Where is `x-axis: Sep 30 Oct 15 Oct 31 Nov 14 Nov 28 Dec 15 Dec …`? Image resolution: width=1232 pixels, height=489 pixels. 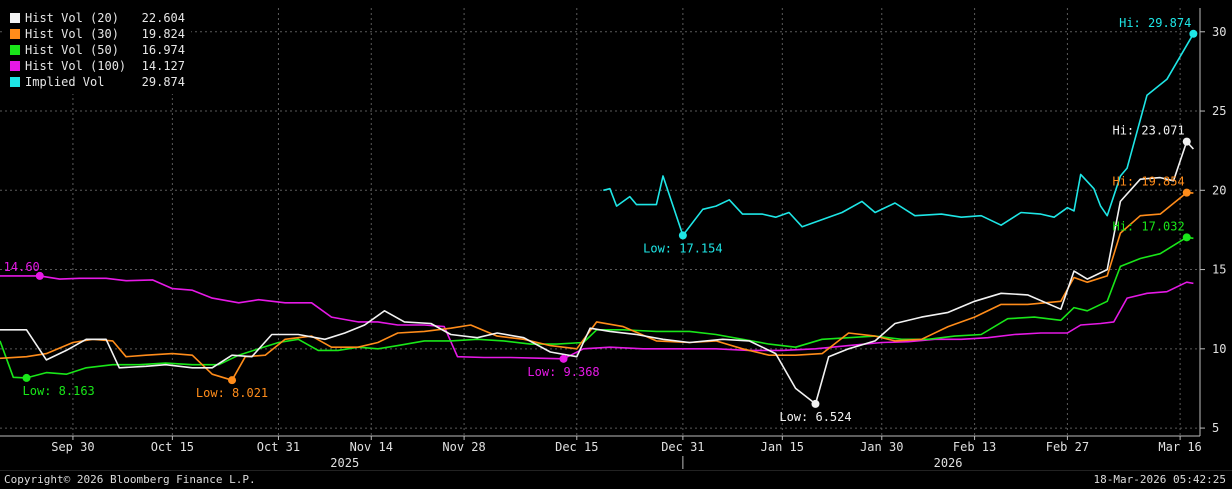
x-axis: Sep 30 Oct 15 Oct 31 Nov 14 Nov 28 Dec 15 Dec … is located at coordinates (601, 452).